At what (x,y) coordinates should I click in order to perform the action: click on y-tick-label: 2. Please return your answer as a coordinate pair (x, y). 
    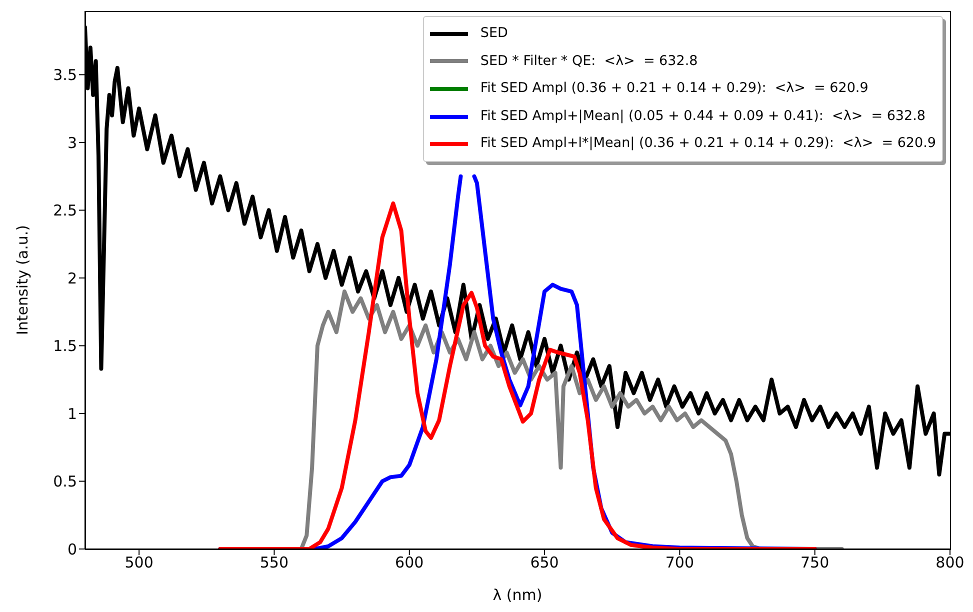
    Looking at the image, I should click on (72, 278).